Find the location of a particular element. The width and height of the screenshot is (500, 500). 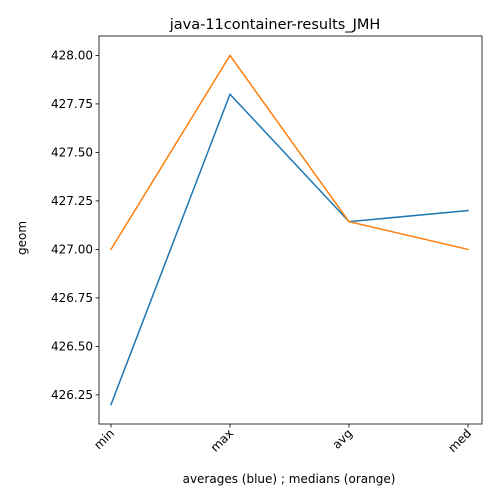

y-tick-label: 427.75 is located at coordinates (72, 104).